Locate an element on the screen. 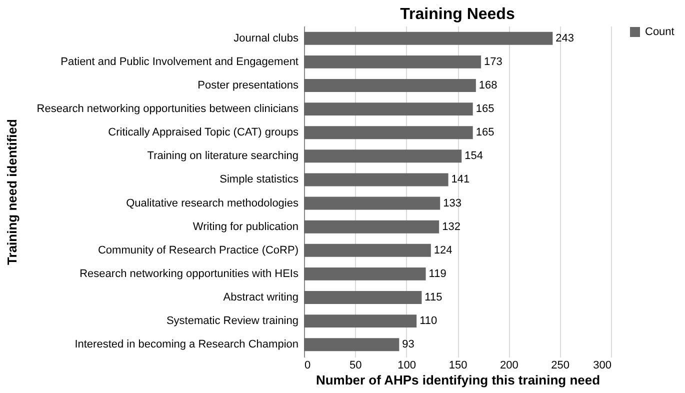 The width and height of the screenshot is (685, 393). x-tick-label: 50 is located at coordinates (356, 366).